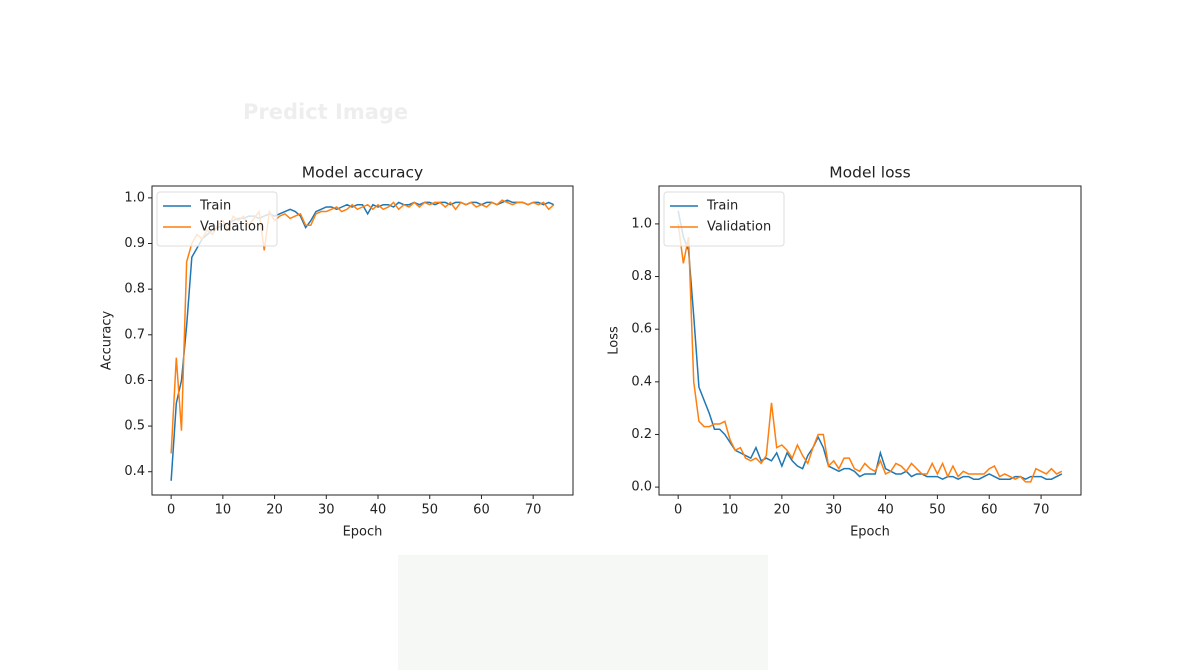  I want to click on y-tick-label: 0.9, so click(134, 243).